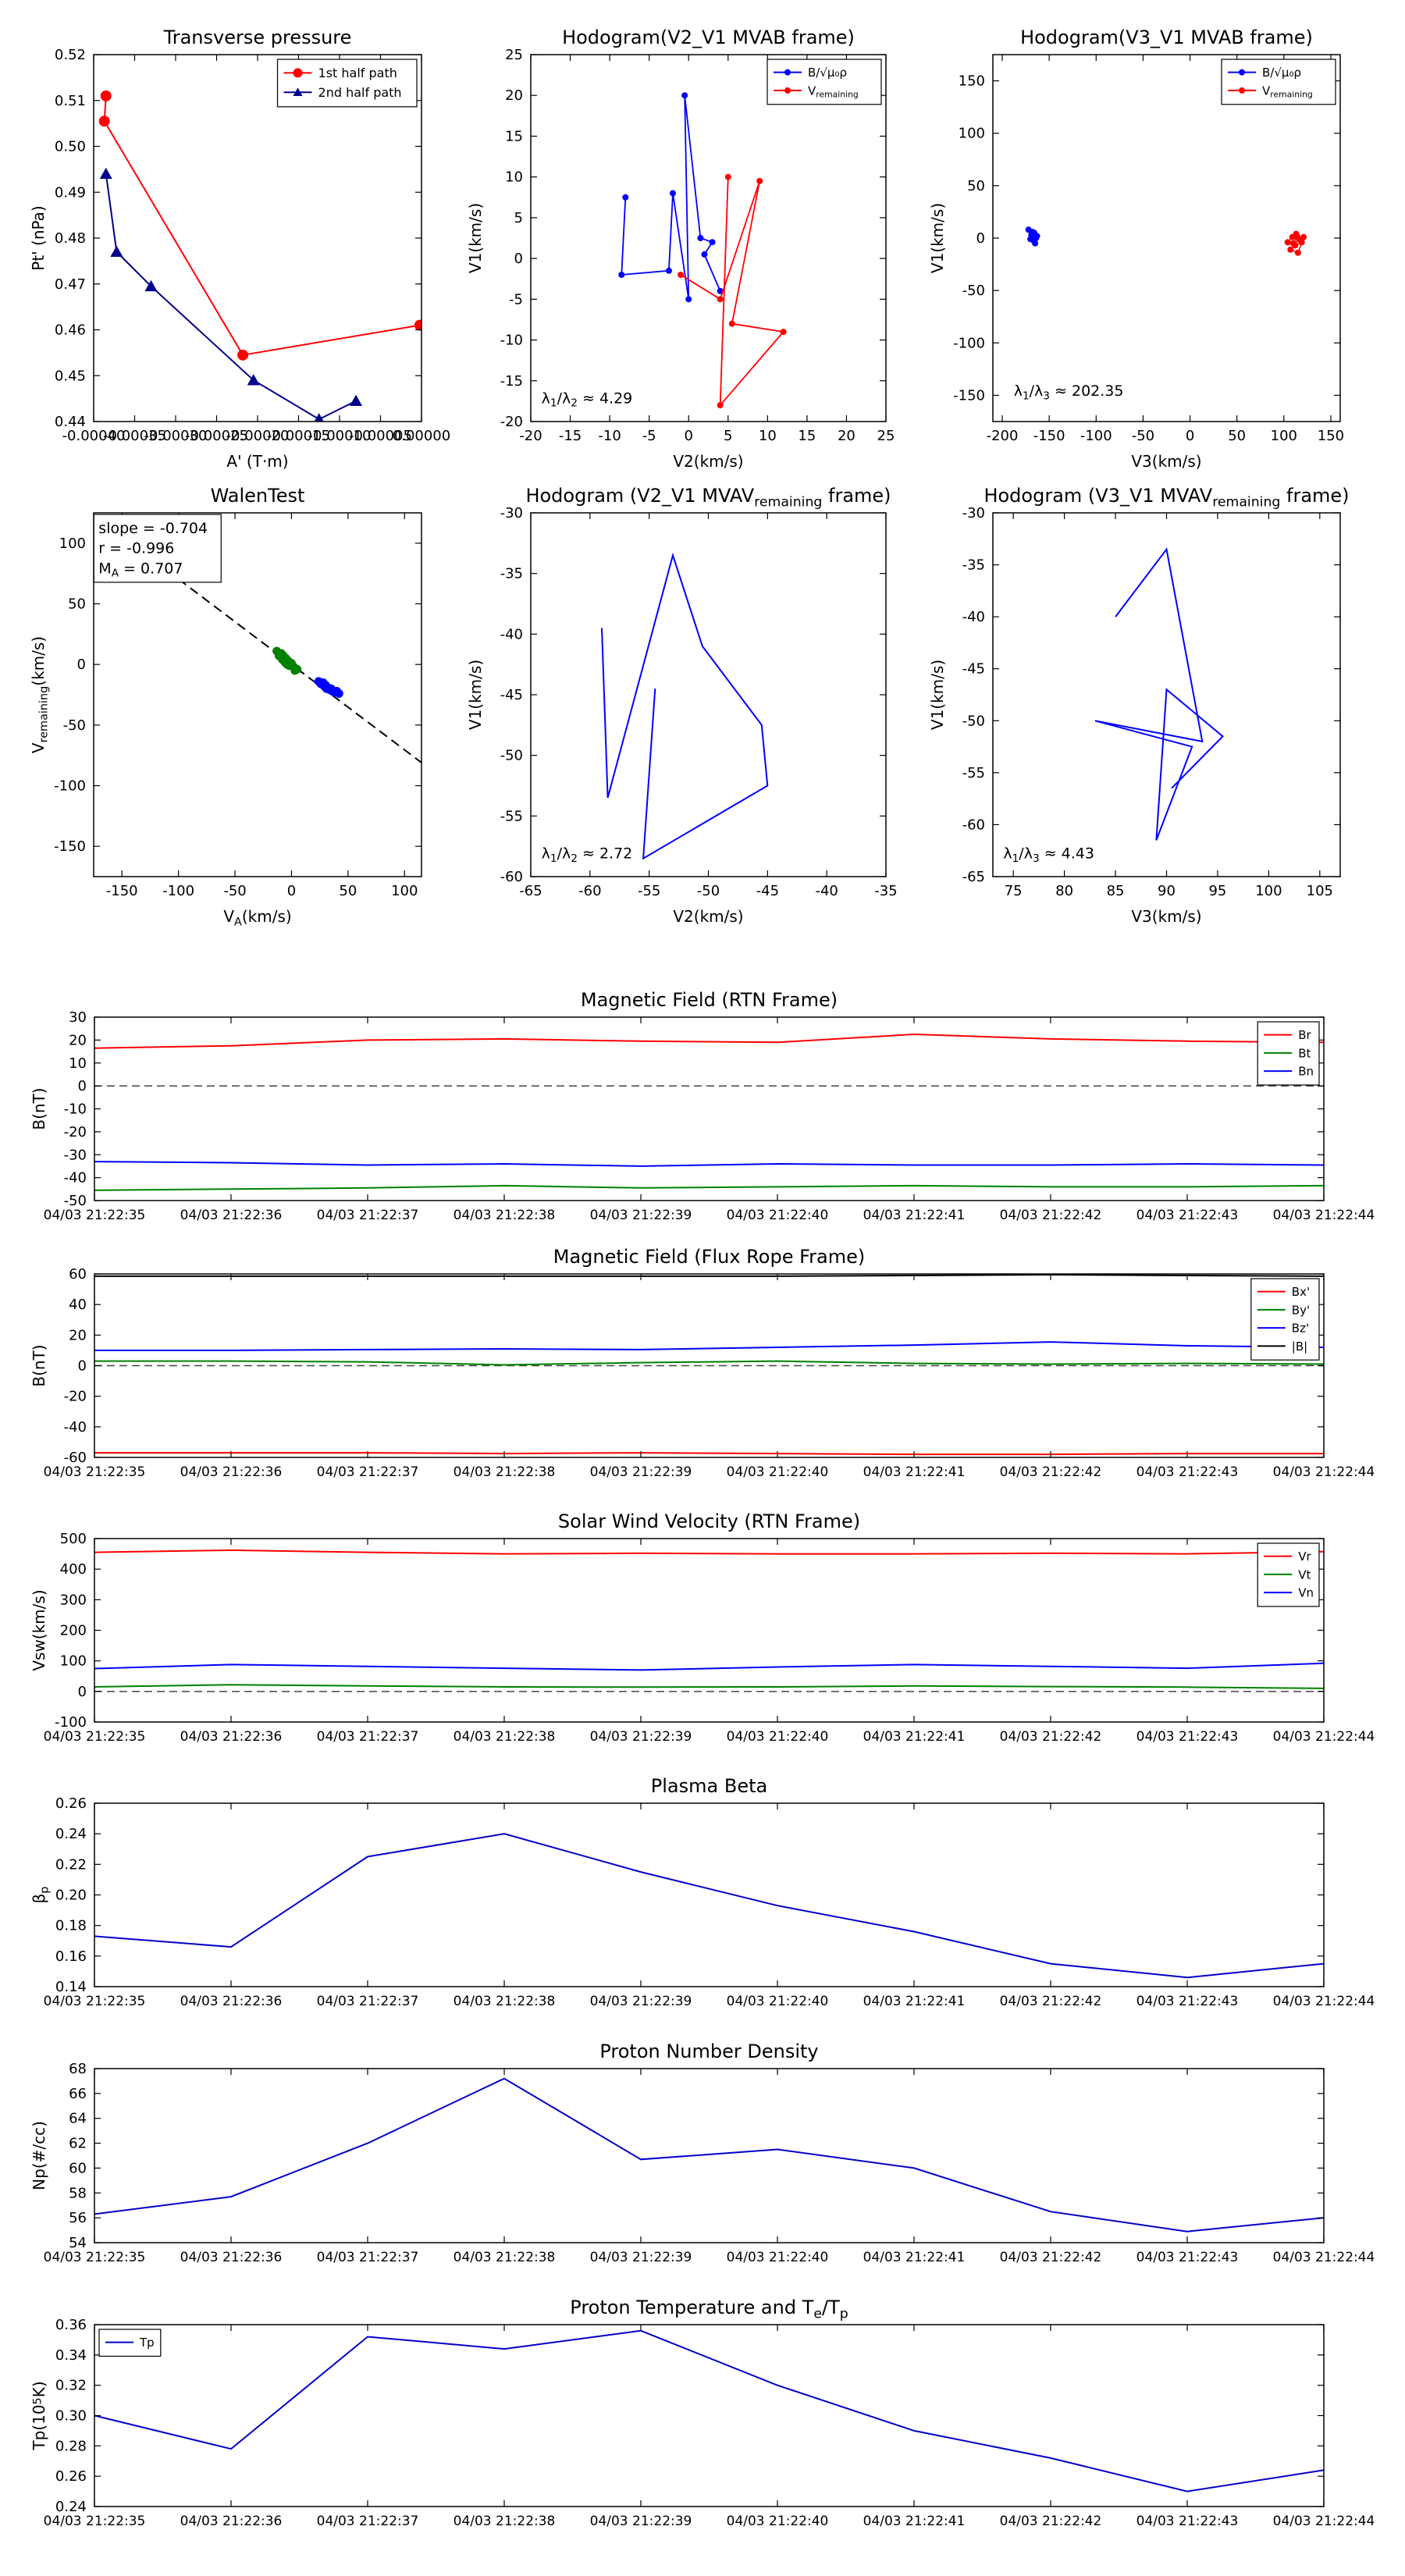 Image resolution: width=1405 pixels, height=2576 pixels. Describe the element at coordinates (1143, 436) in the screenshot. I see `x-tick-label: -50` at that location.